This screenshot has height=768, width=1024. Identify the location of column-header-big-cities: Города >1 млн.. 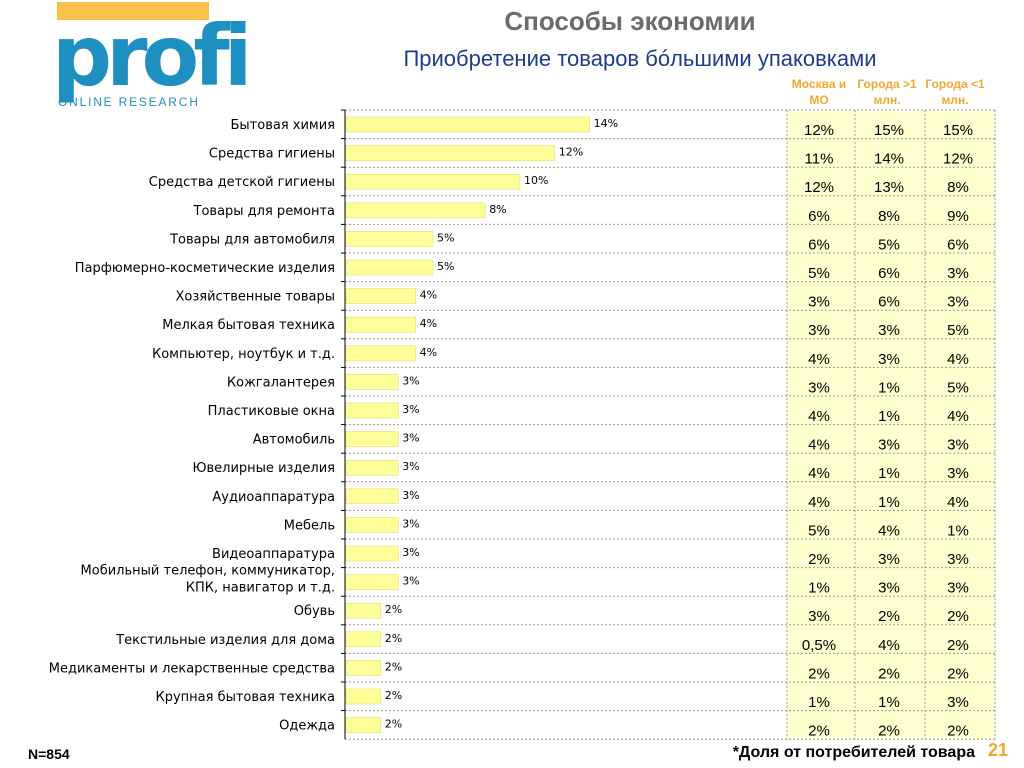
(887, 92).